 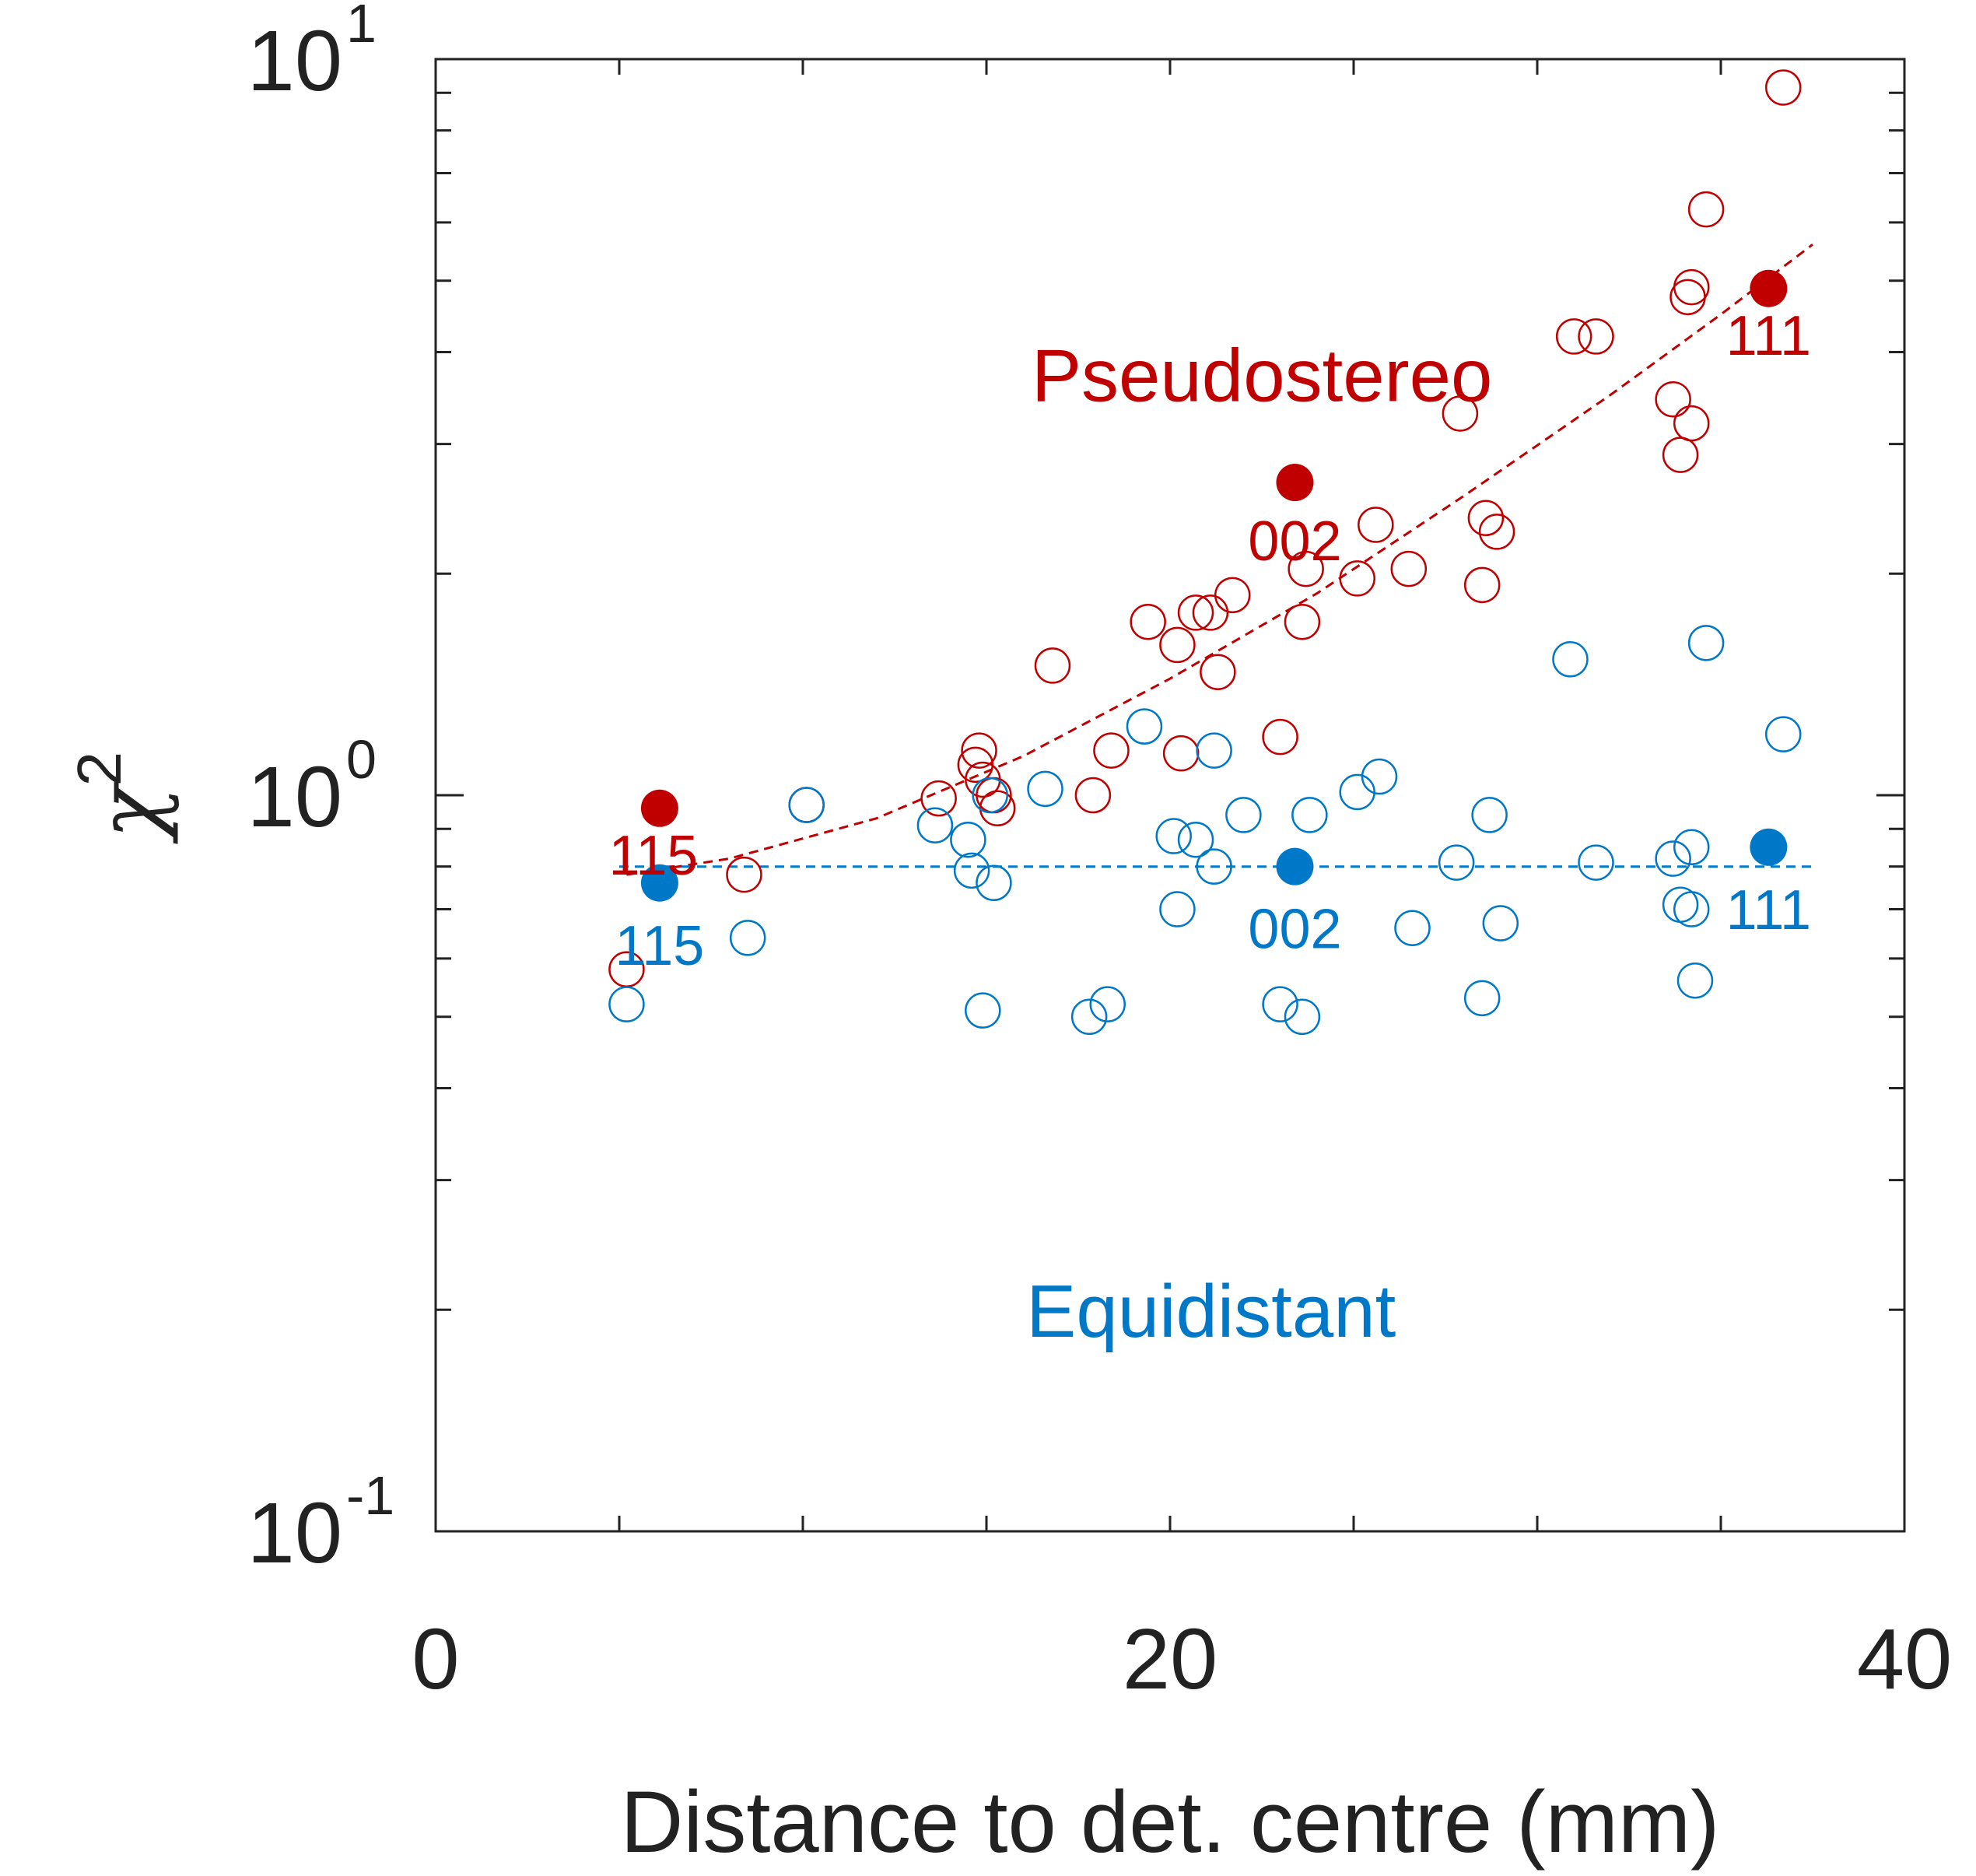 What do you see at coordinates (370, 1495) in the screenshot?
I see `y-tick-label-exponent: -1` at bounding box center [370, 1495].